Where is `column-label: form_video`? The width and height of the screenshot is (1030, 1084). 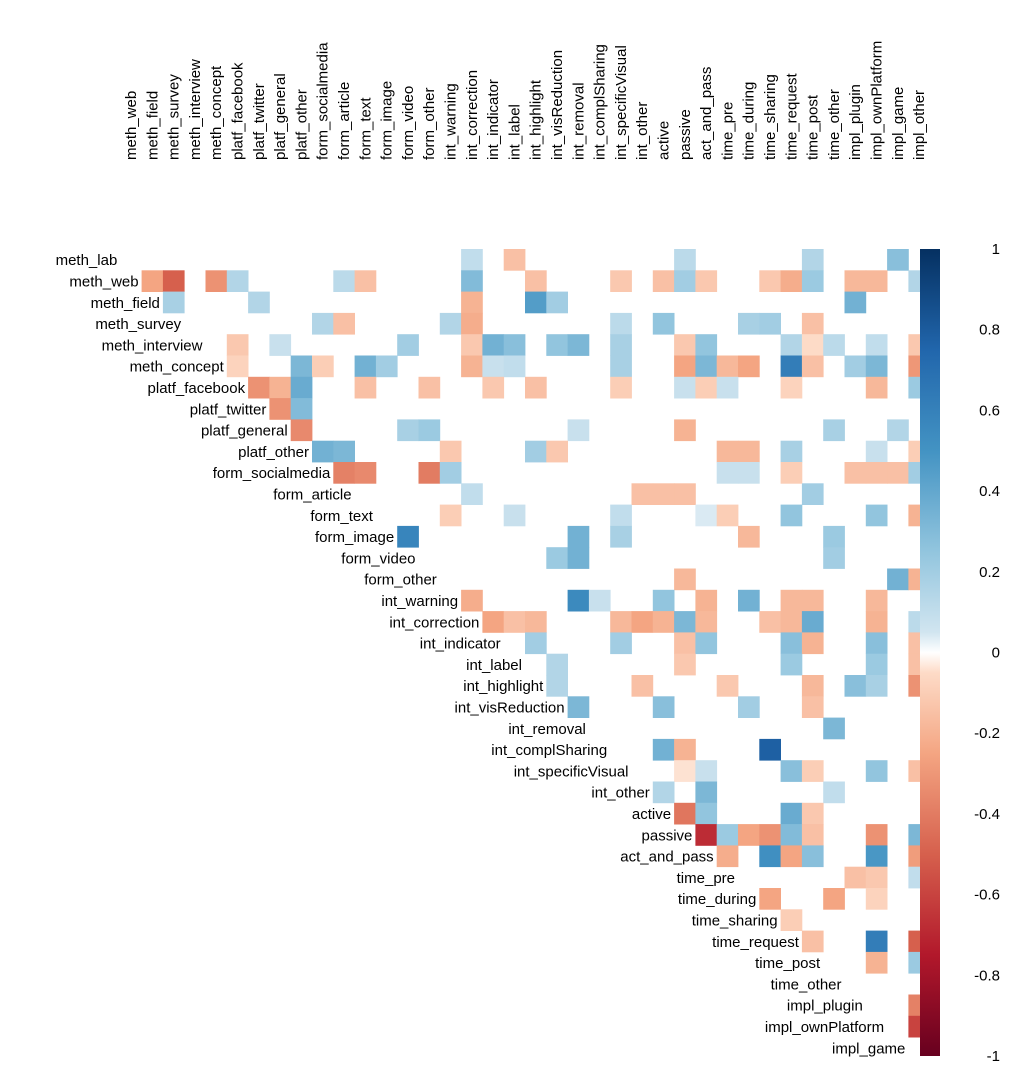 column-label: form_video is located at coordinates (408, 123).